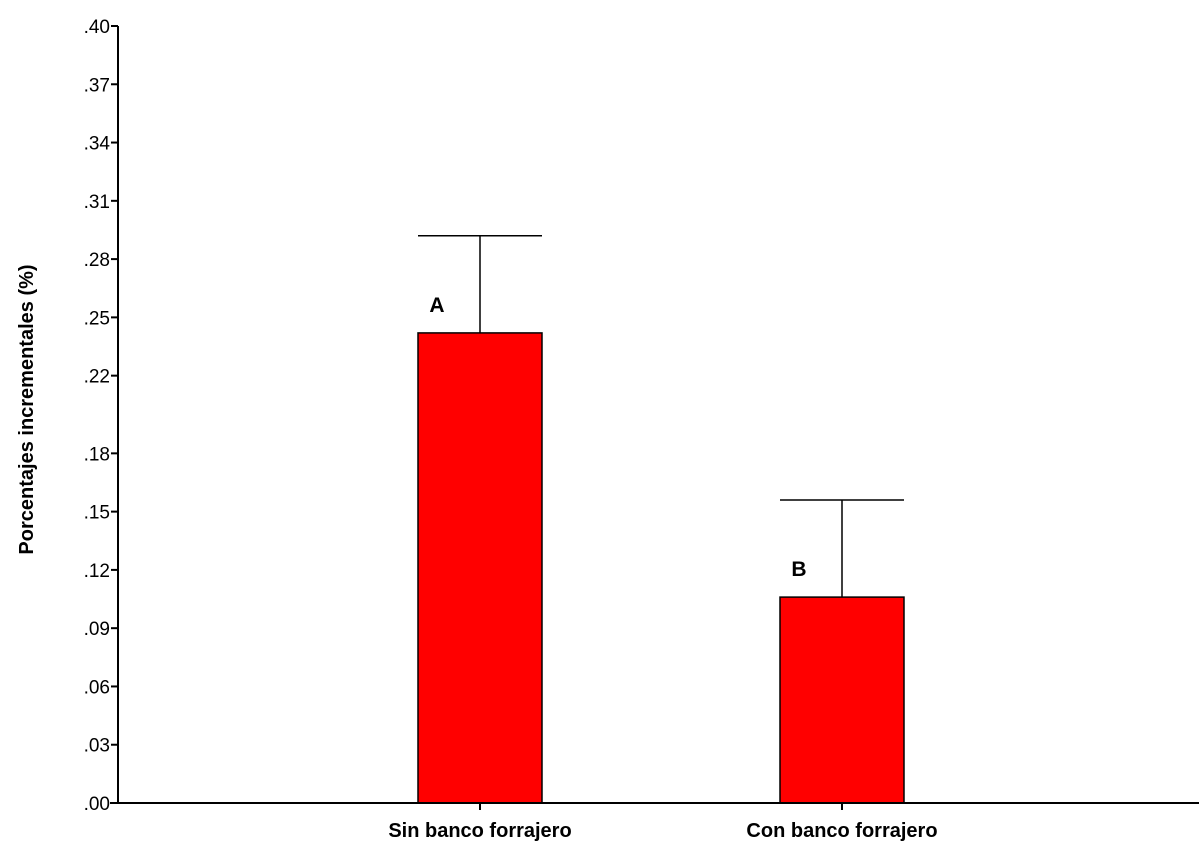 The width and height of the screenshot is (1199, 842). Describe the element at coordinates (841, 831) in the screenshot. I see `x-tick-label: Con banco forrajero` at that location.